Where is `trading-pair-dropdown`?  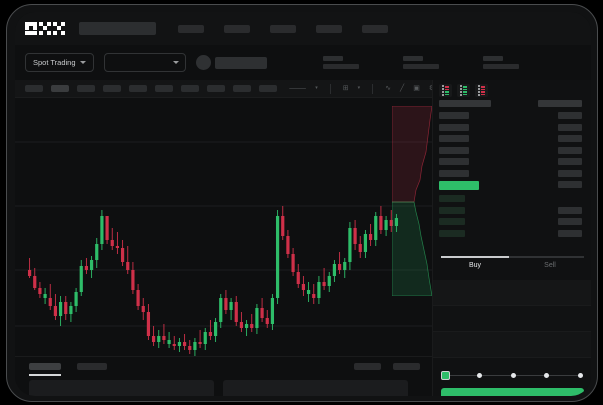
trading-pair-dropdown is located at coordinates (144, 62).